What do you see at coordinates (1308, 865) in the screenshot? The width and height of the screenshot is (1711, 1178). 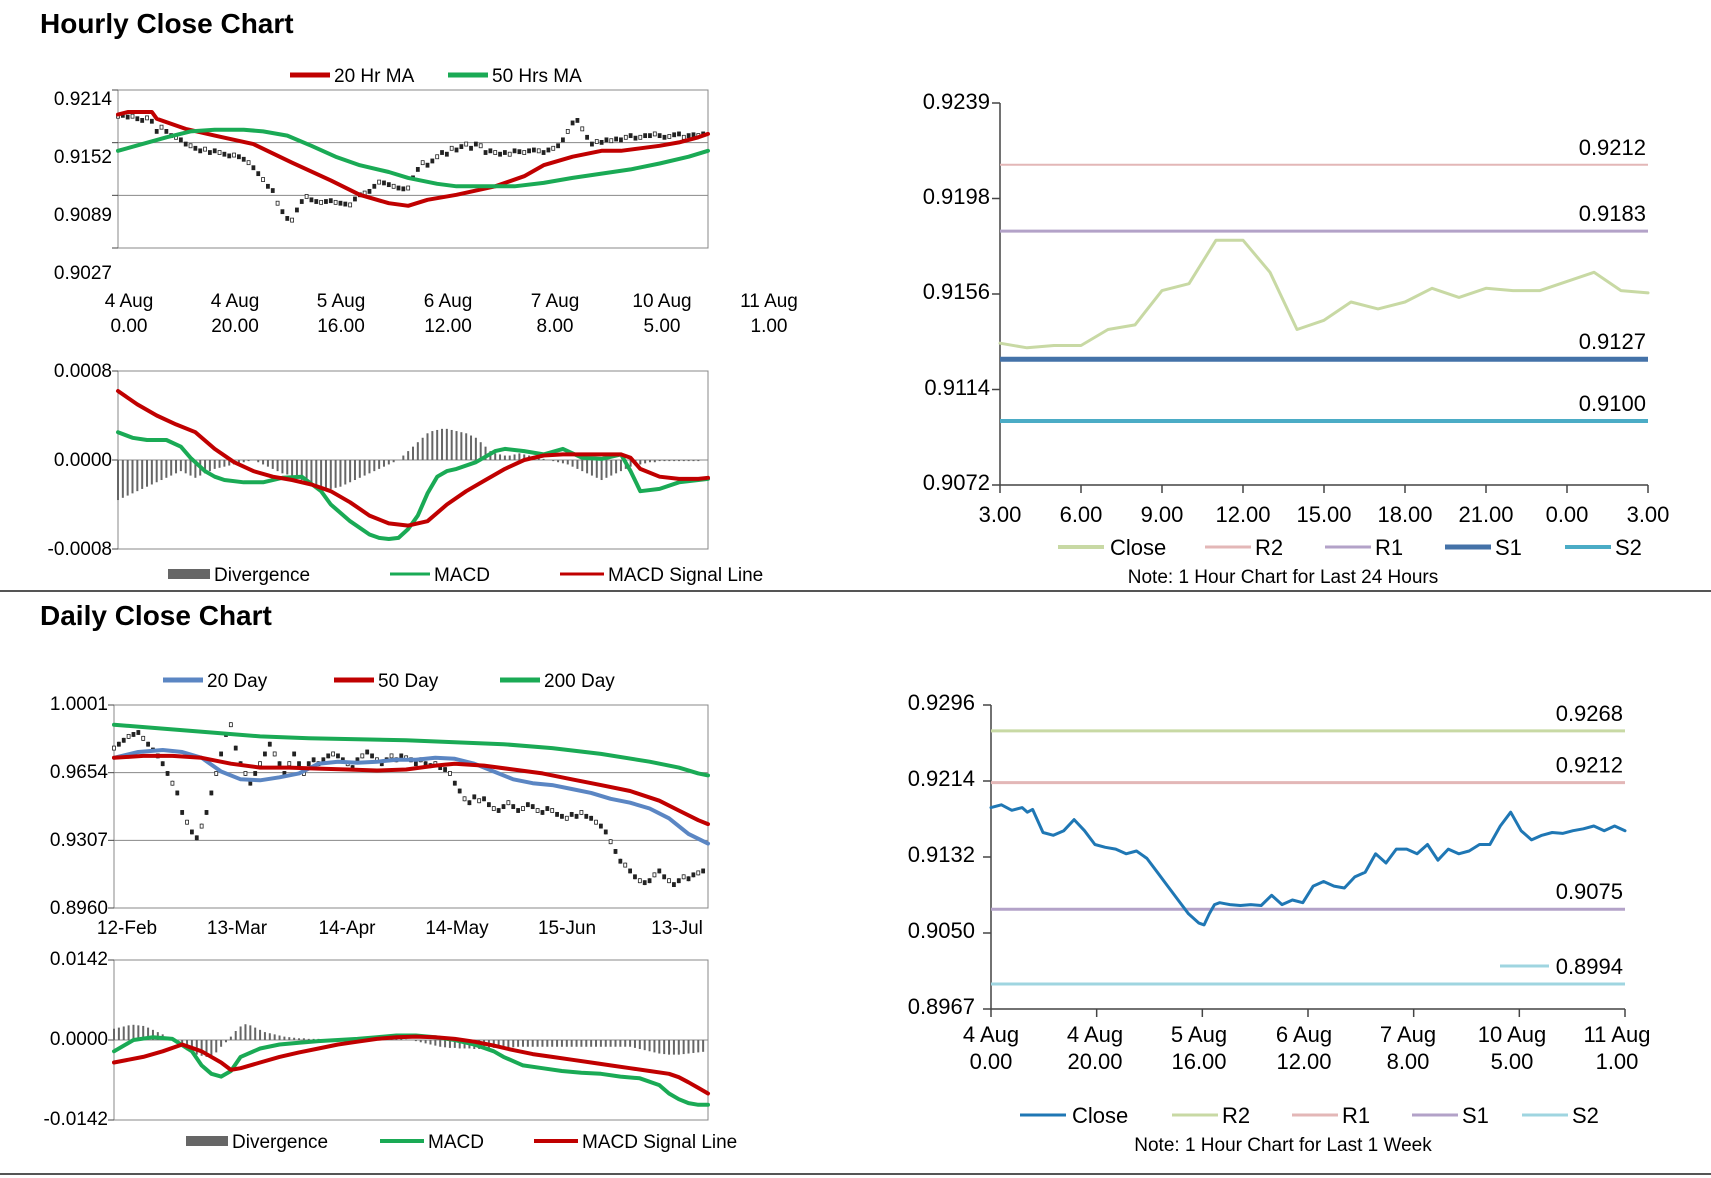 I see `series-line-close` at bounding box center [1308, 865].